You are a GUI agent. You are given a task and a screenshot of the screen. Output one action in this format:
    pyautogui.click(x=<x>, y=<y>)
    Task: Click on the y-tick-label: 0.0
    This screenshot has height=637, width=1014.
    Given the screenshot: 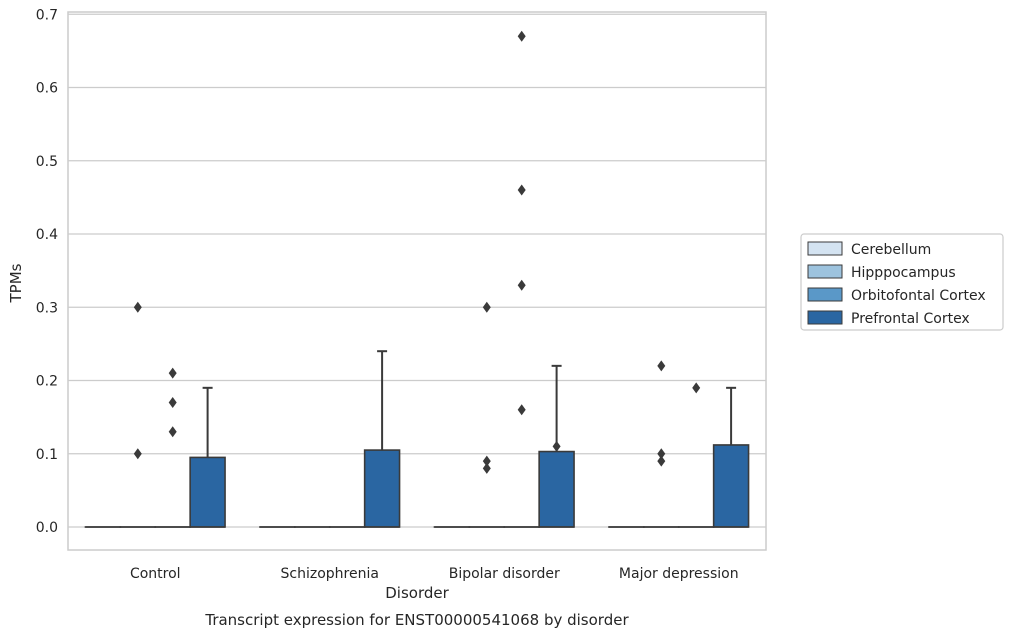 What is the action you would take?
    pyautogui.click(x=47, y=528)
    